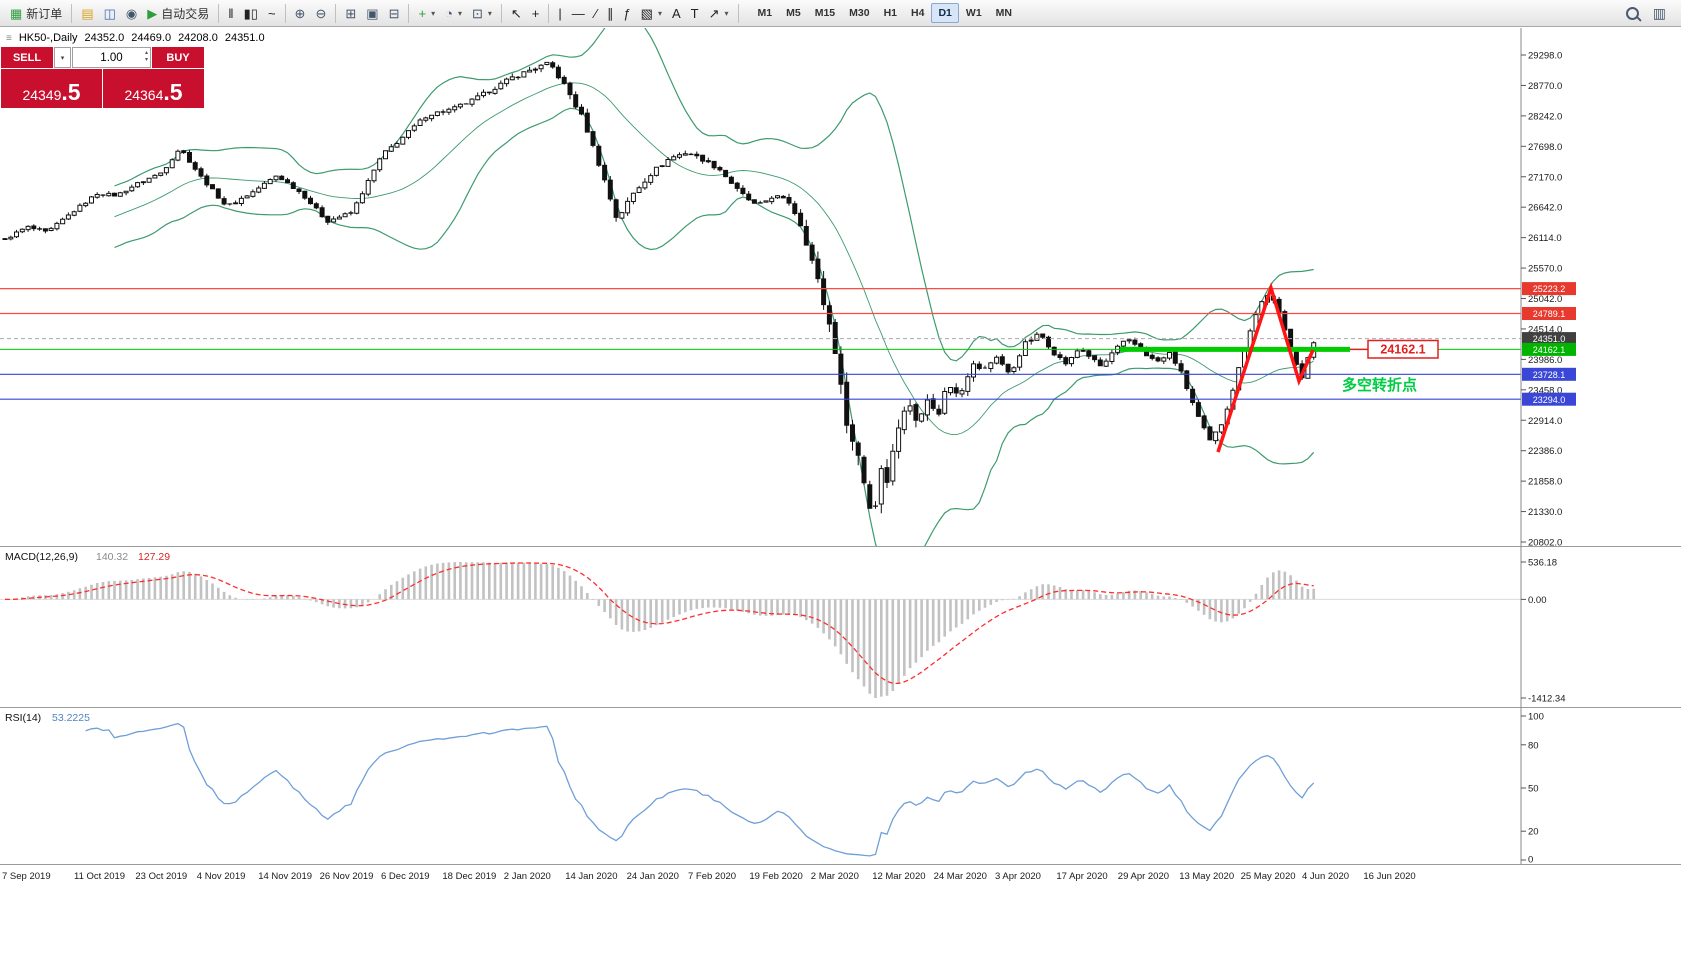 The height and width of the screenshot is (953, 1681). What do you see at coordinates (1545, 116) in the screenshot?
I see `y-axis-tick-label: 28242.0` at bounding box center [1545, 116].